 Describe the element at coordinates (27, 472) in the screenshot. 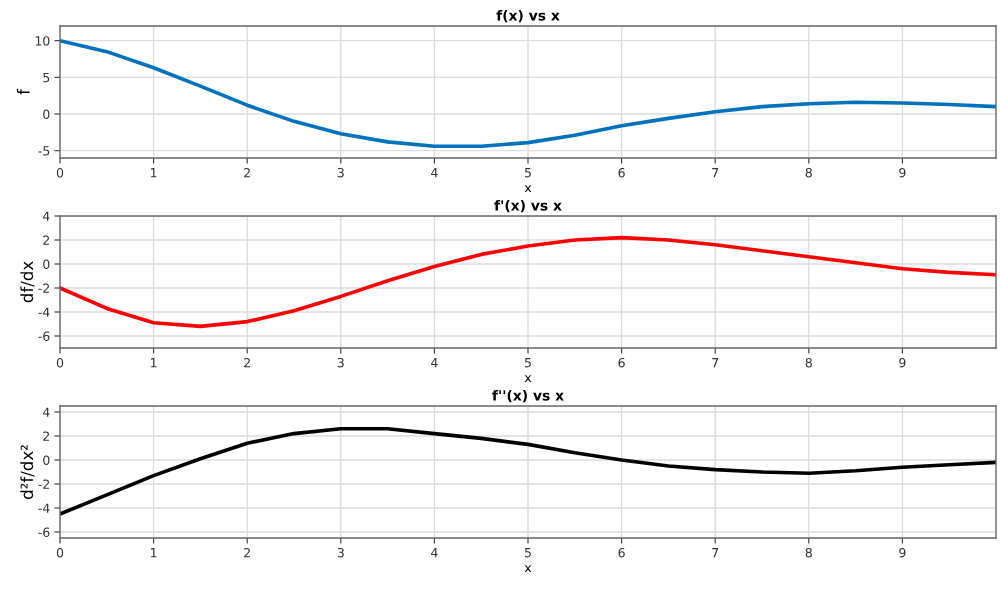

I see `y-axis-title: d²f/dx²` at that location.